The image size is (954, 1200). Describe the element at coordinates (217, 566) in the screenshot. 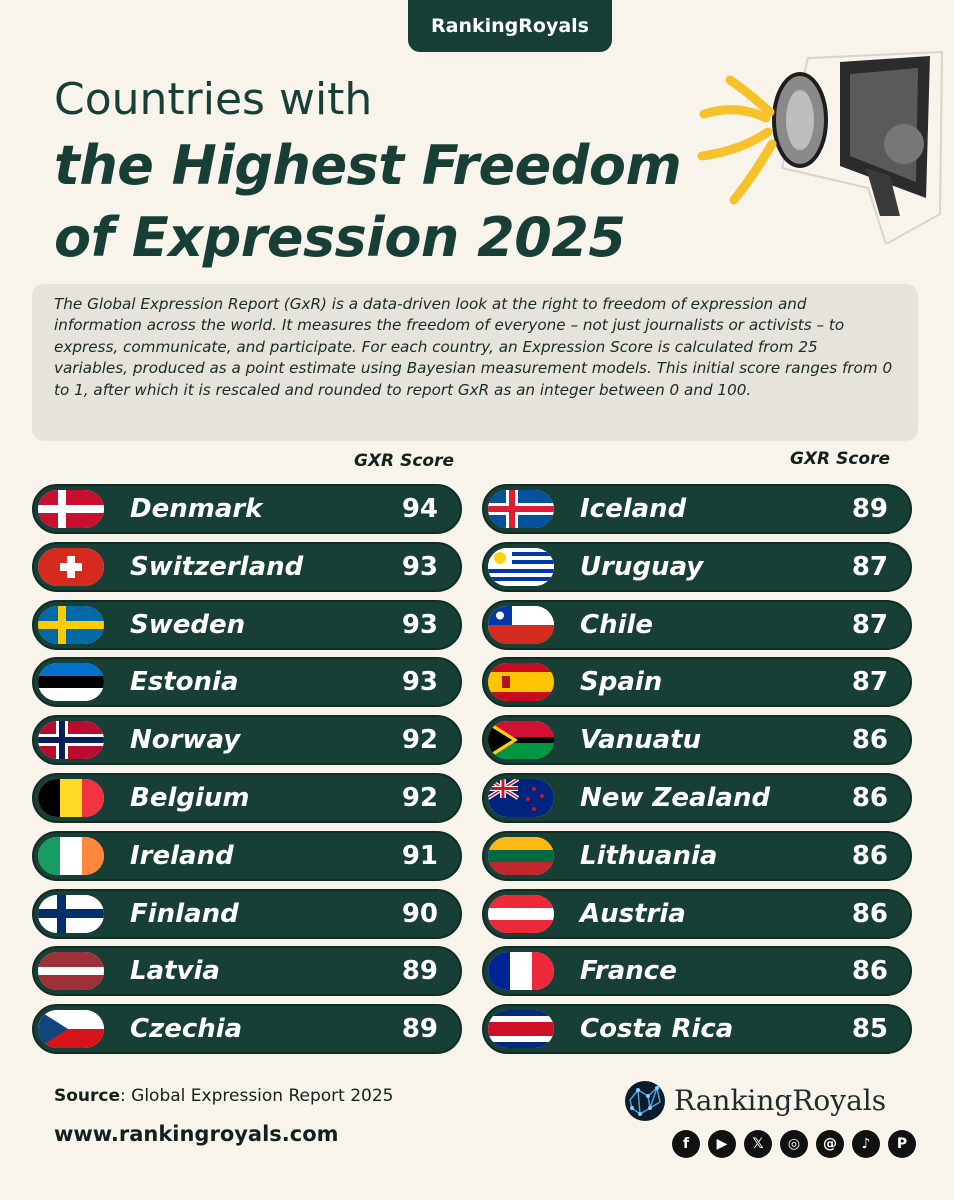

I see `country-name: Switzerland` at that location.